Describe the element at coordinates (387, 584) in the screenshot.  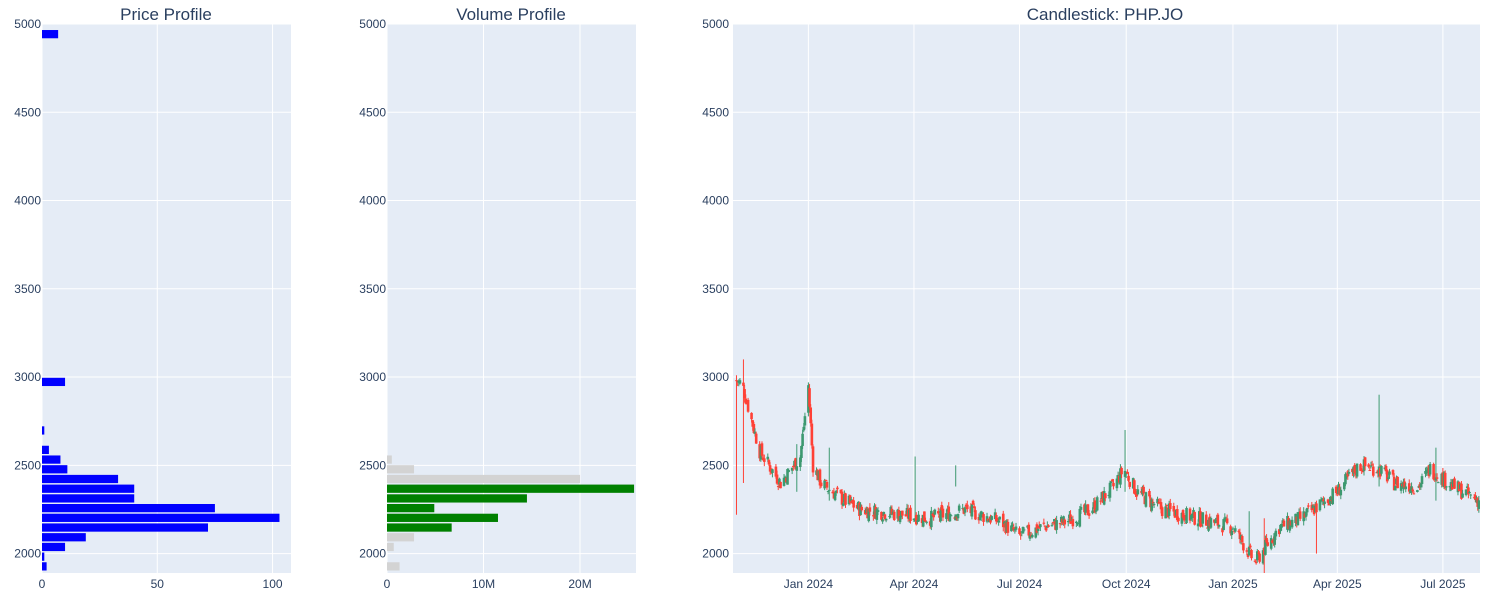
I see `volume-x-tick-label: 0` at that location.